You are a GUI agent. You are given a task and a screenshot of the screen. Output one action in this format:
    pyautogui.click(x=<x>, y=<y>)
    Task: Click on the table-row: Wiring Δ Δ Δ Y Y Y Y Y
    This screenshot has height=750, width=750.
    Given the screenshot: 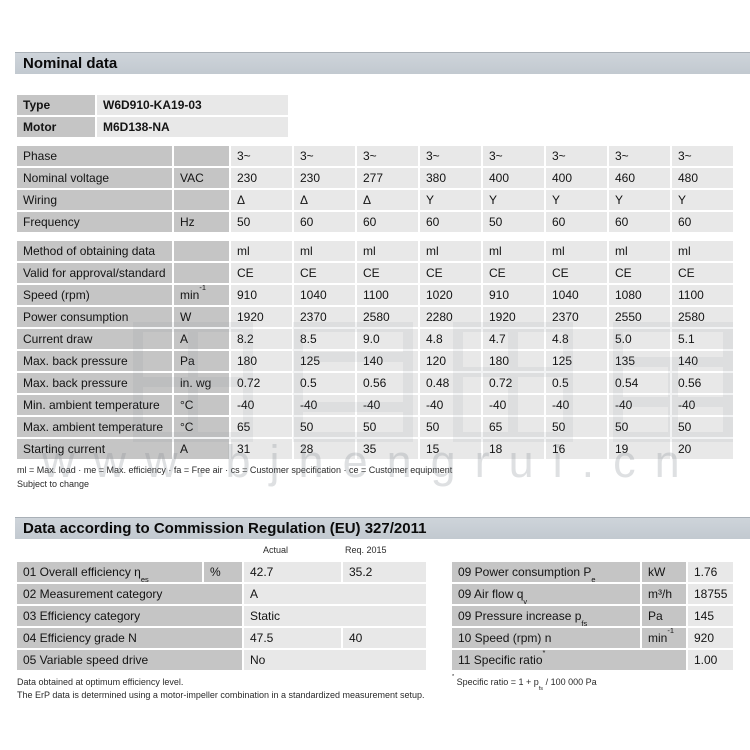 What is the action you would take?
    pyautogui.click(x=375, y=200)
    